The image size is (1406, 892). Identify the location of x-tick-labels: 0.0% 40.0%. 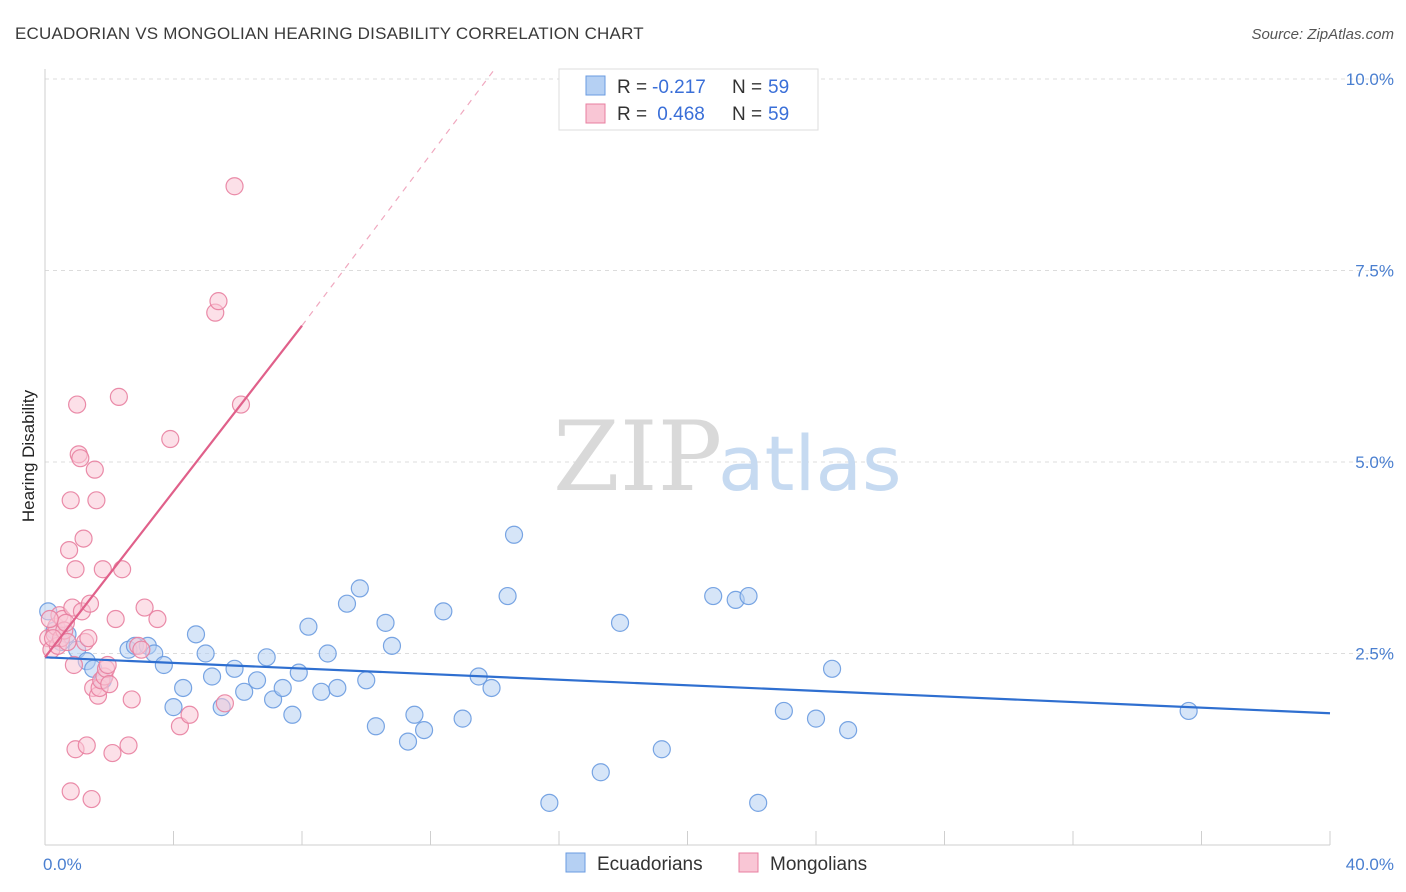
(718, 864).